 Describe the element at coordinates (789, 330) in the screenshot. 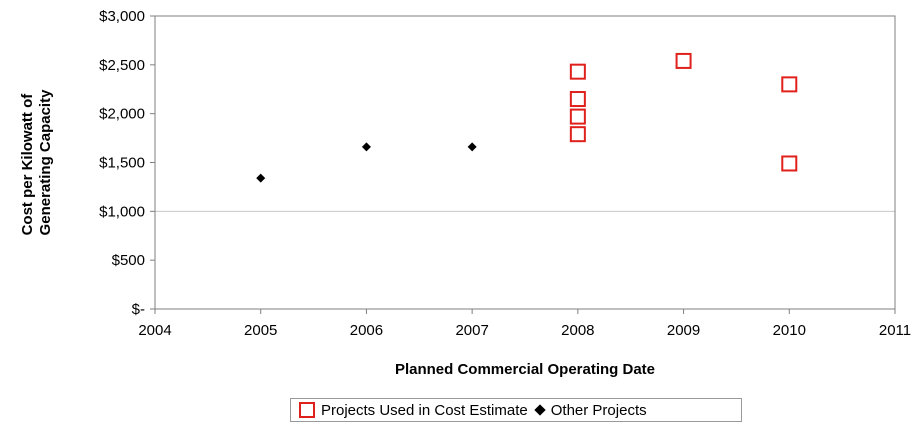

I see `x-tick-label: 2010` at that location.